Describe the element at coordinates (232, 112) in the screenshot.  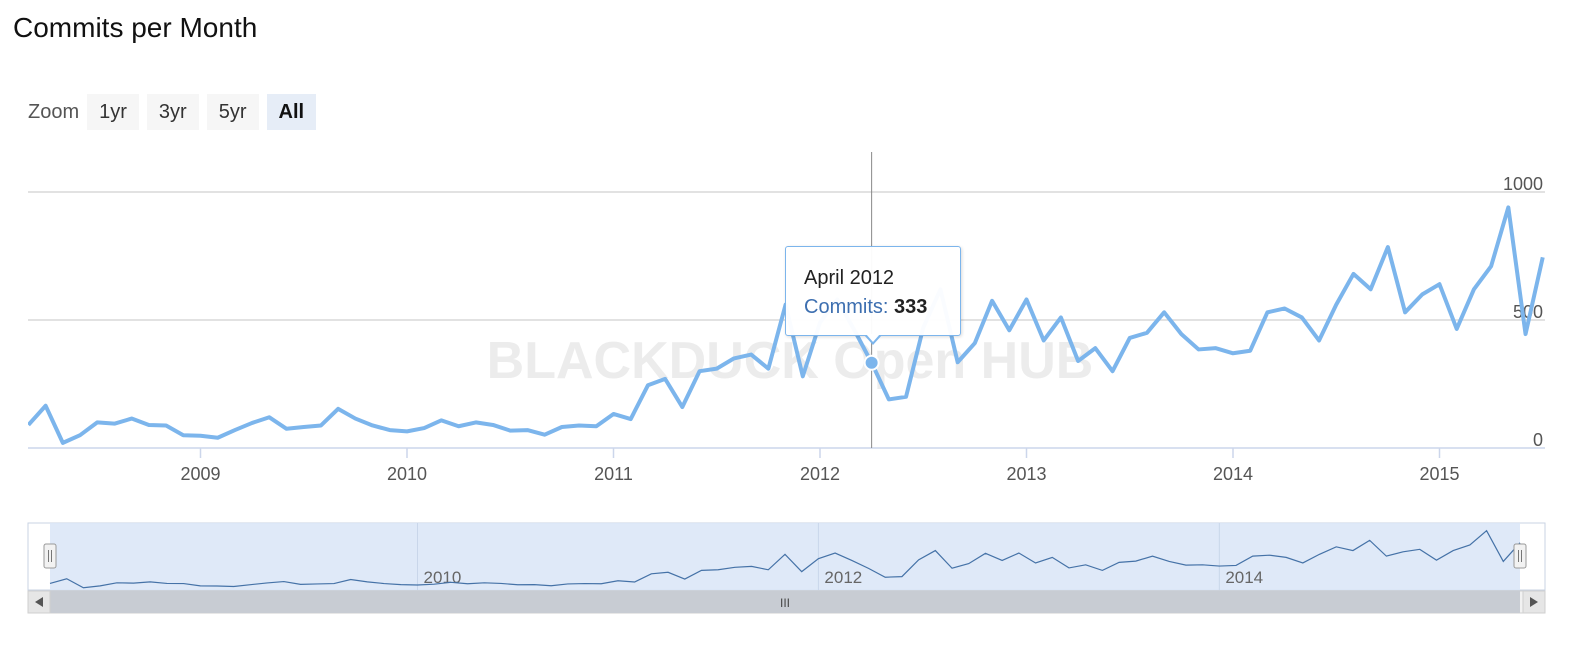
I see `zoom-button-5yr: 5yr` at that location.